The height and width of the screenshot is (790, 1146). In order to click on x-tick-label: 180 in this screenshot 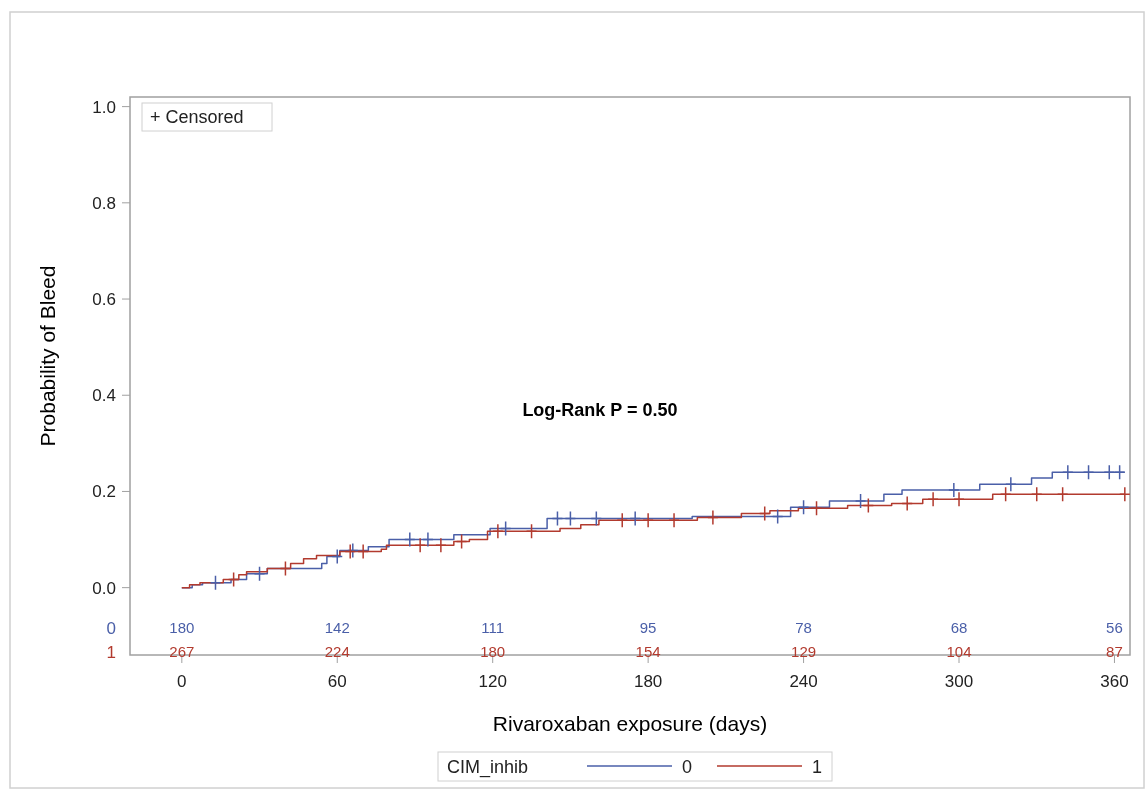, I will do `click(648, 681)`.